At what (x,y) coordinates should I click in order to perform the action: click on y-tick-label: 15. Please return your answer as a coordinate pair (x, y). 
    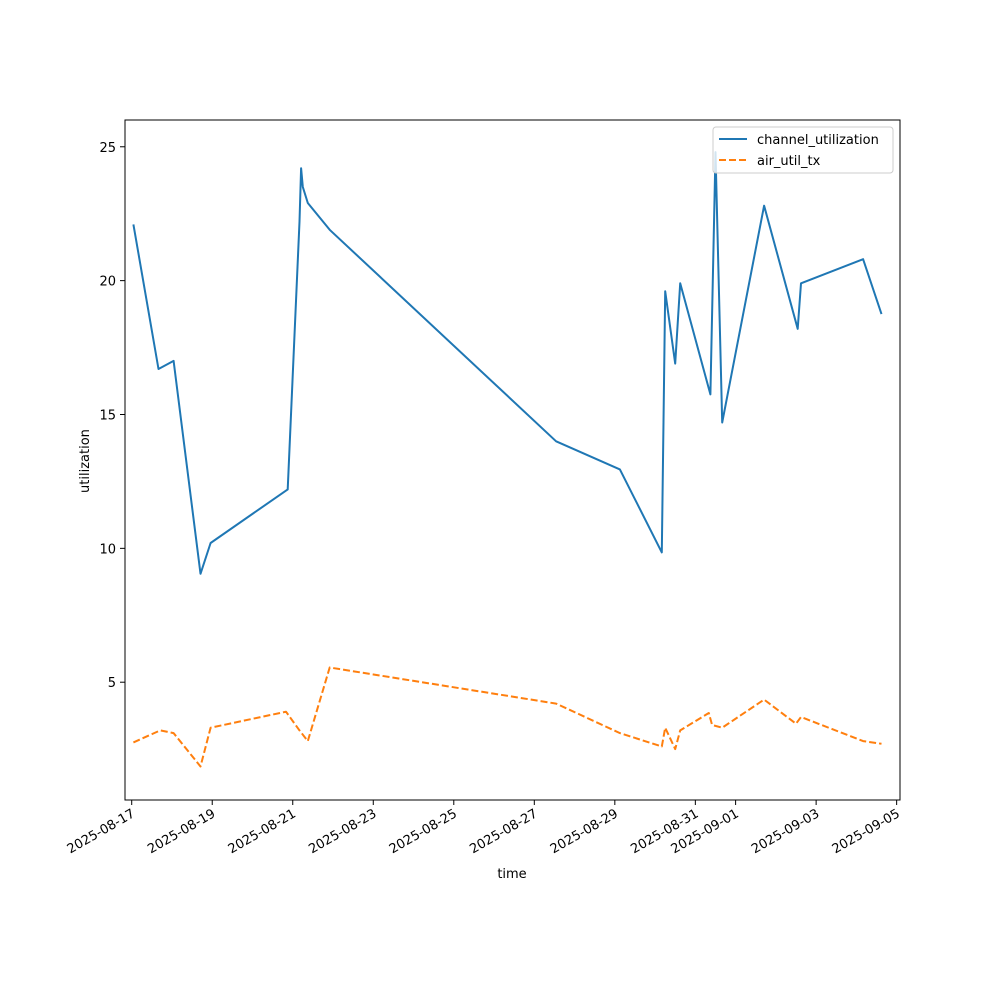
    Looking at the image, I should click on (107, 415).